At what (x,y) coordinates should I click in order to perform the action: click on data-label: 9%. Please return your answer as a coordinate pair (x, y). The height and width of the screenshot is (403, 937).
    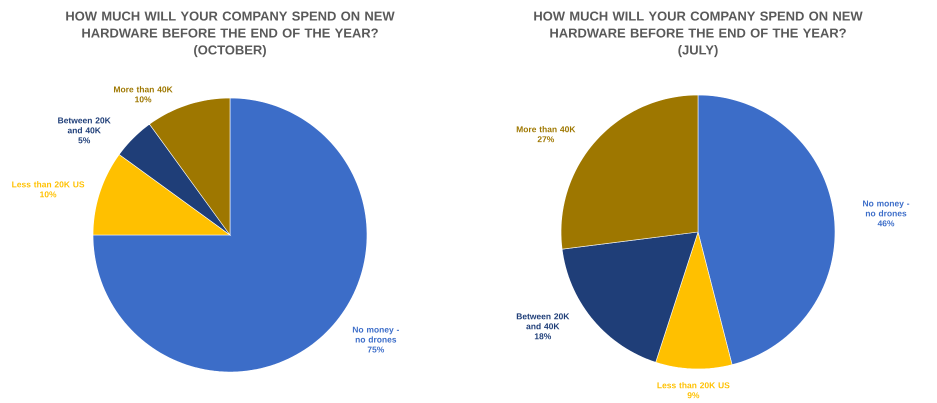
    Looking at the image, I should click on (694, 395).